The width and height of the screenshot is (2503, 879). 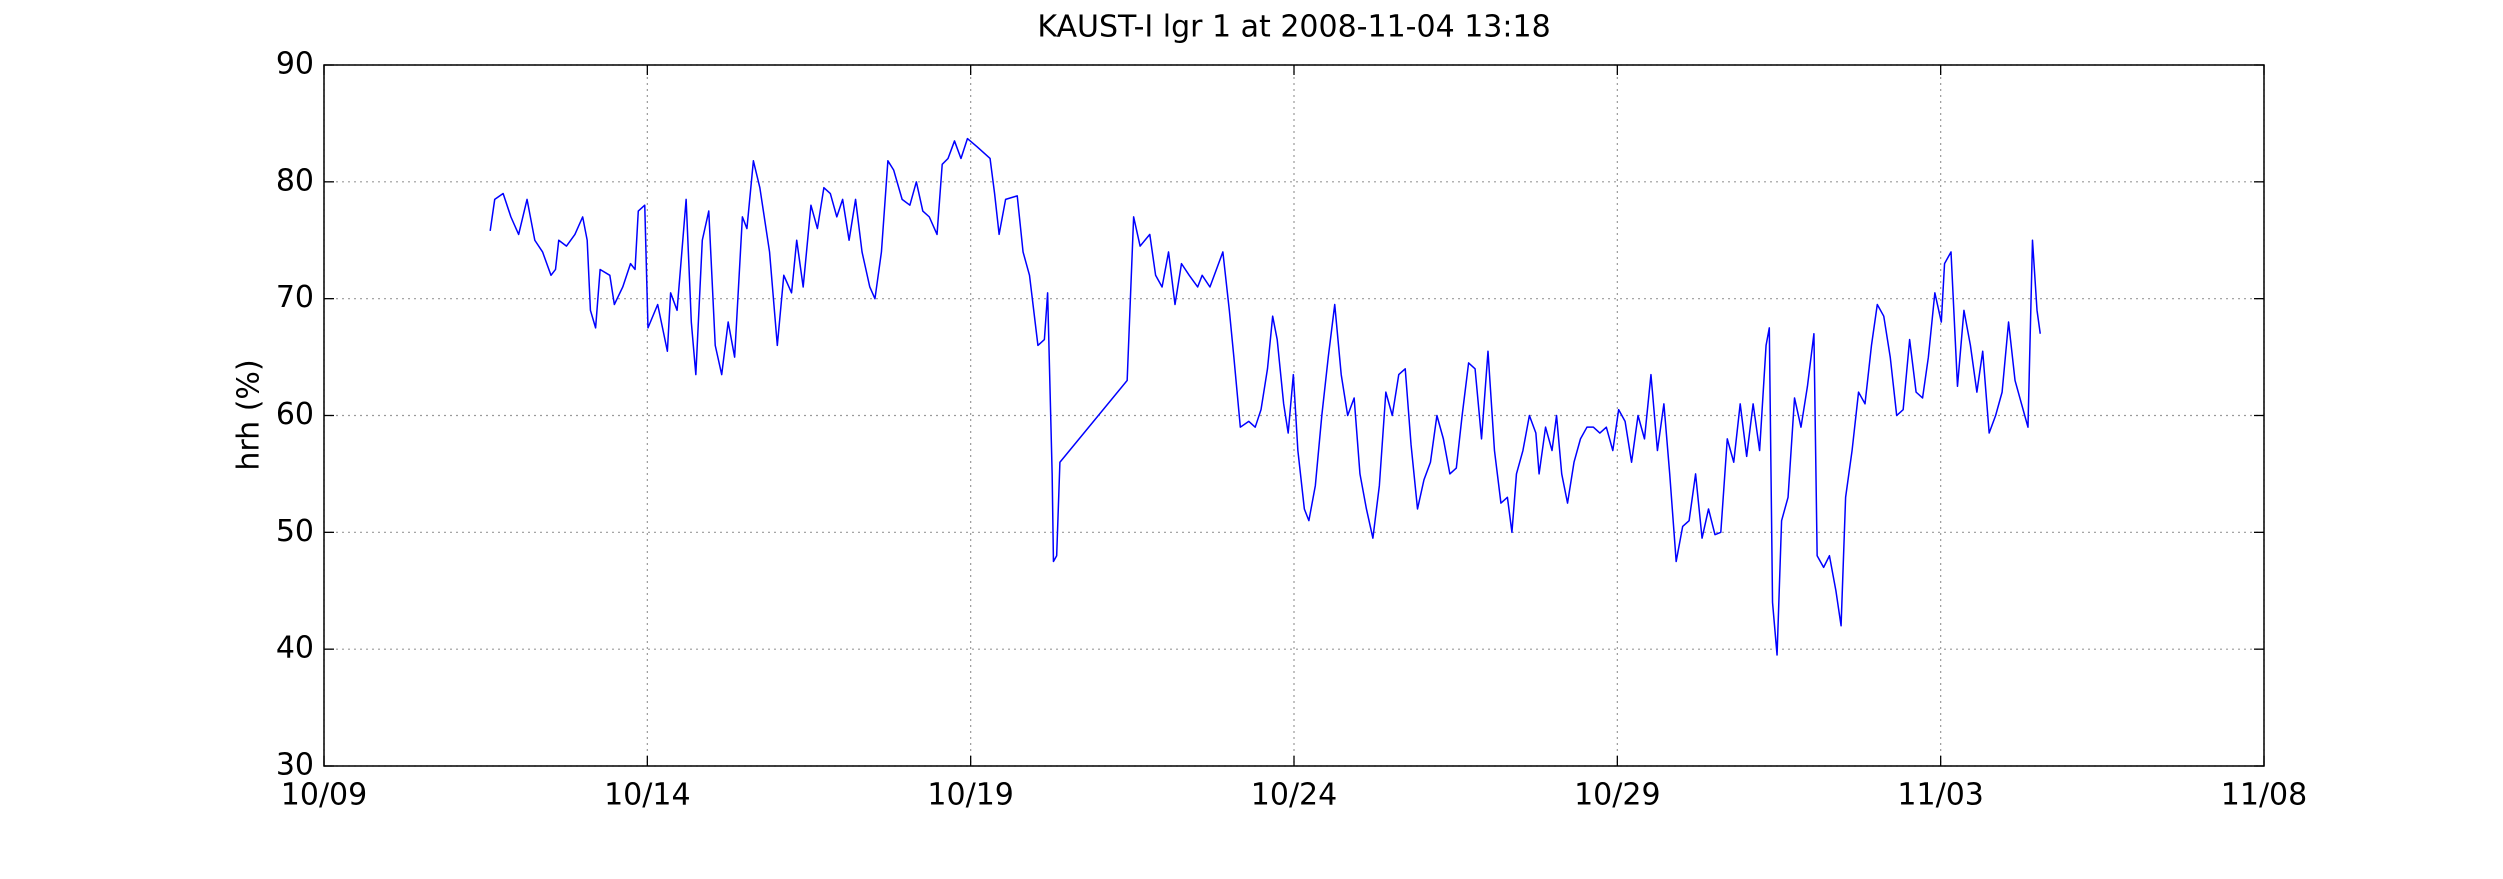 I want to click on x-tick-label: 10/24, so click(x=1294, y=795).